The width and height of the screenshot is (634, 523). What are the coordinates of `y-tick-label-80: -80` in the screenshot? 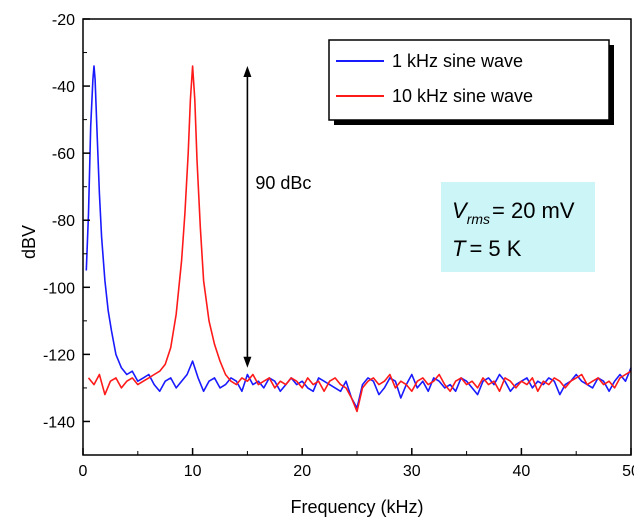 It's located at (63, 221).